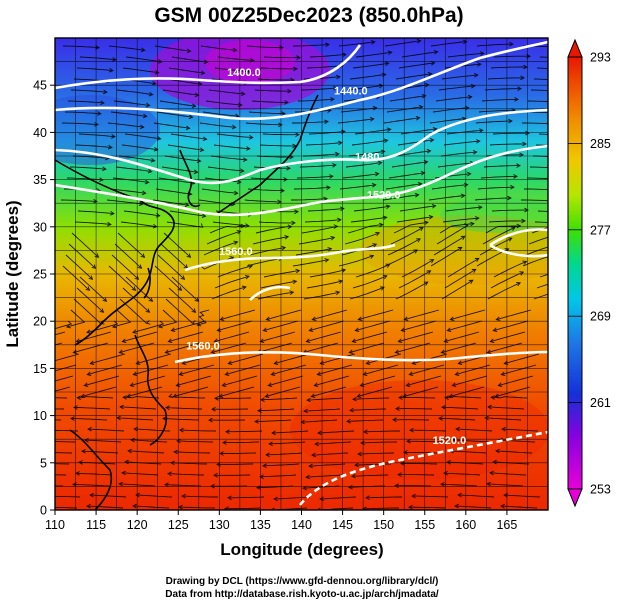  Describe the element at coordinates (290, 257) in the screenshot. I see `contour-1560-north` at that location.